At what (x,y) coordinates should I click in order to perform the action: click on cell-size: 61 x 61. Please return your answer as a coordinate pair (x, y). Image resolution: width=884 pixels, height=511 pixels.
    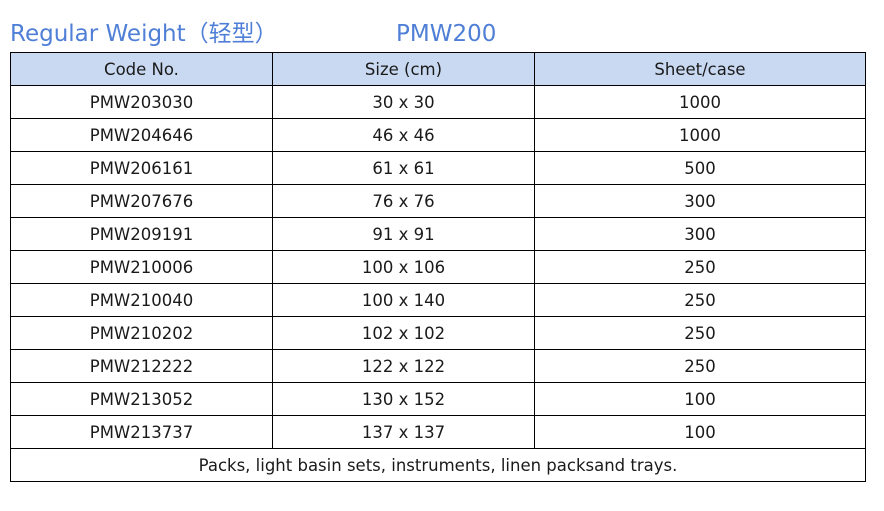
    Looking at the image, I should click on (403, 168).